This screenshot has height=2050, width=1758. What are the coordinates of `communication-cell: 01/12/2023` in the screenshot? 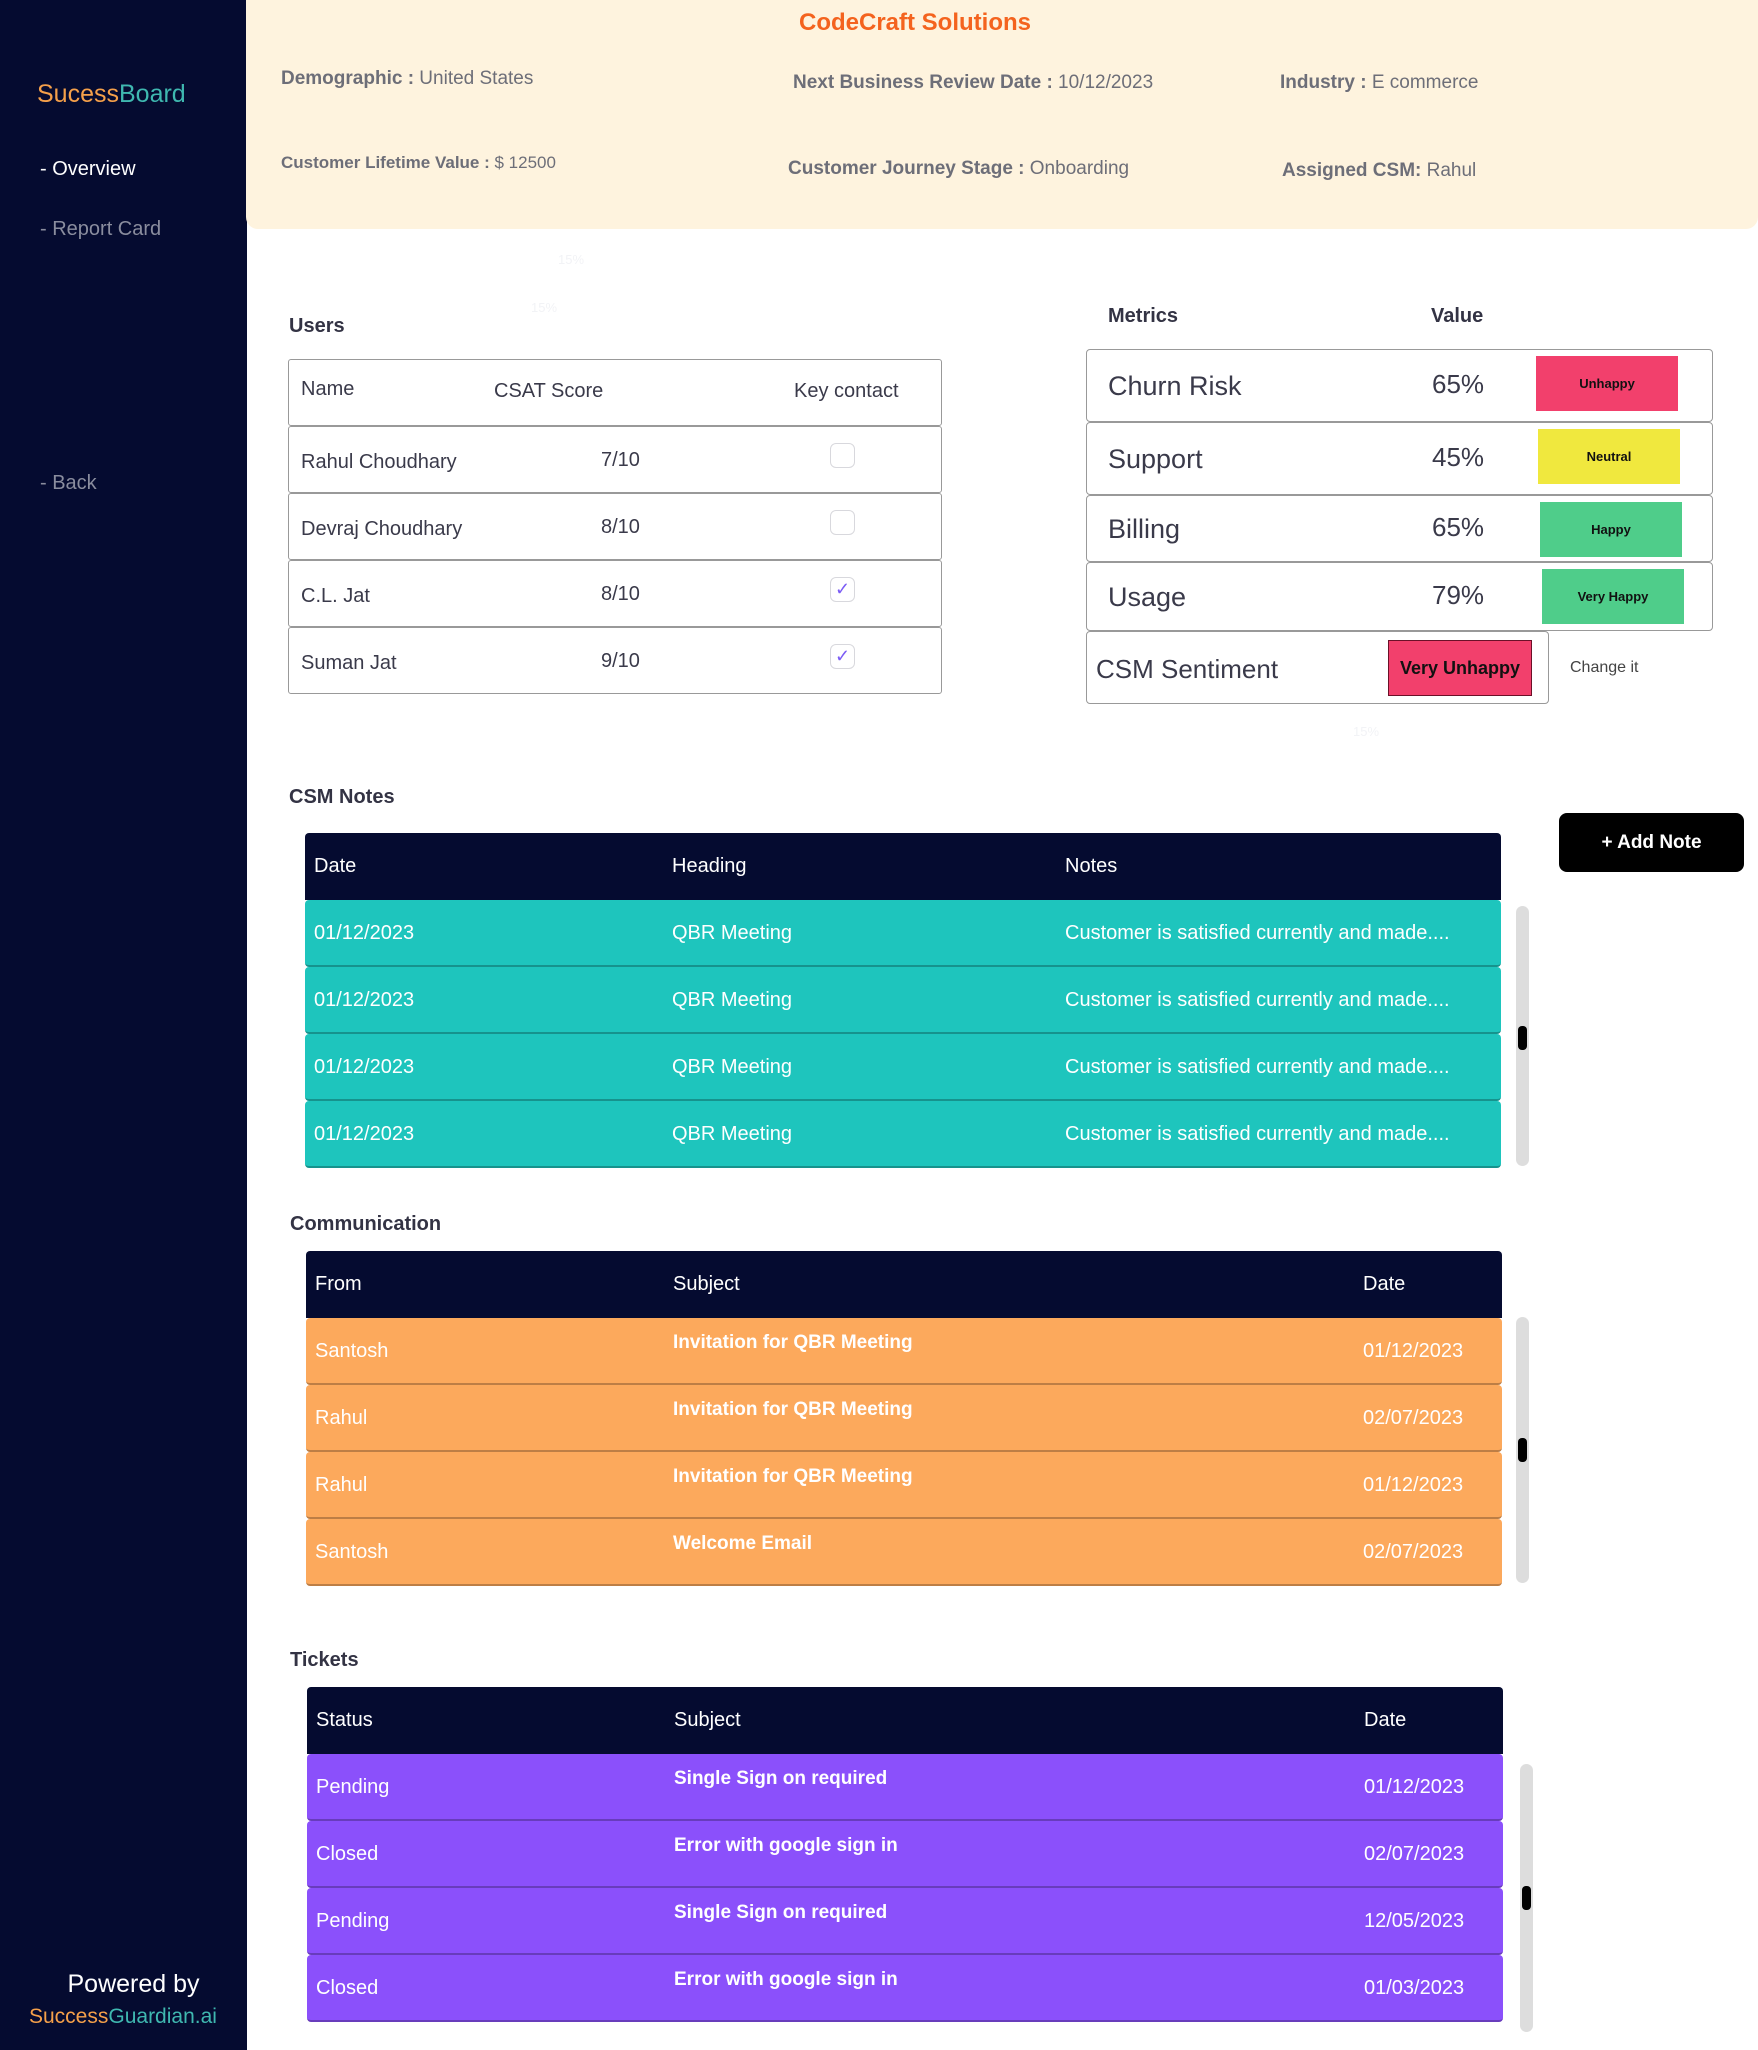 It's located at (1413, 1351).